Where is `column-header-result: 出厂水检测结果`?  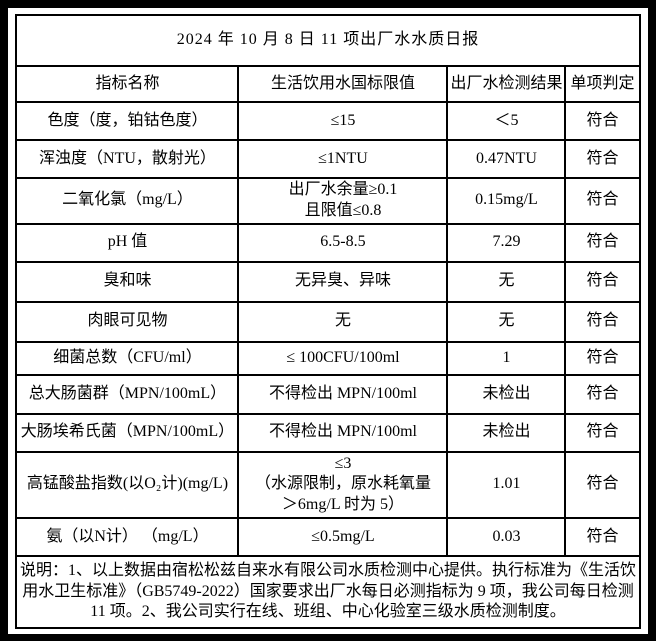 column-header-result: 出厂水检测结果 is located at coordinates (506, 84).